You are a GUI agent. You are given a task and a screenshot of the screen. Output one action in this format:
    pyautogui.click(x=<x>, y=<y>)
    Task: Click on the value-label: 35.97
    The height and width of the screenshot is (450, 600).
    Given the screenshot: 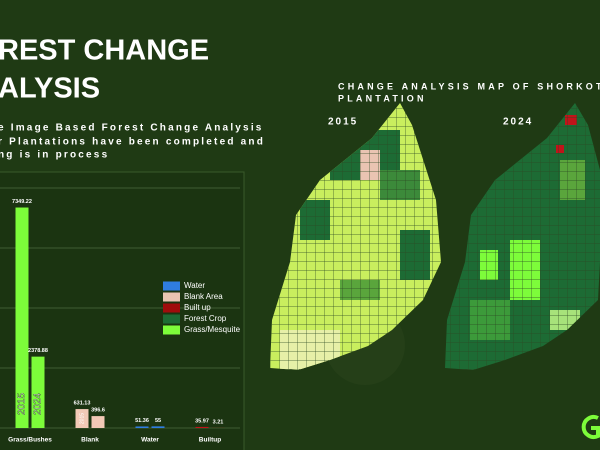 What is the action you would take?
    pyautogui.click(x=202, y=421)
    